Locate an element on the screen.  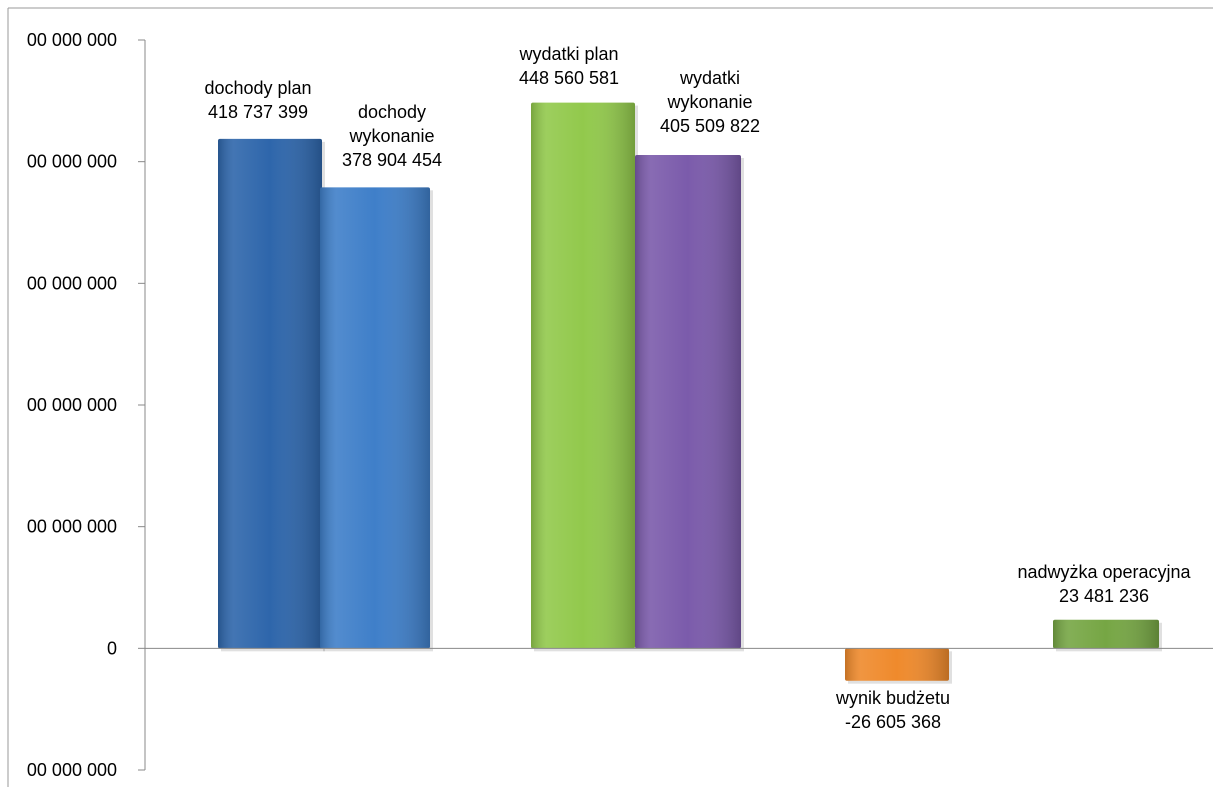
data-label: wydatki wykonanie 405 509 822 is located at coordinates (710, 102).